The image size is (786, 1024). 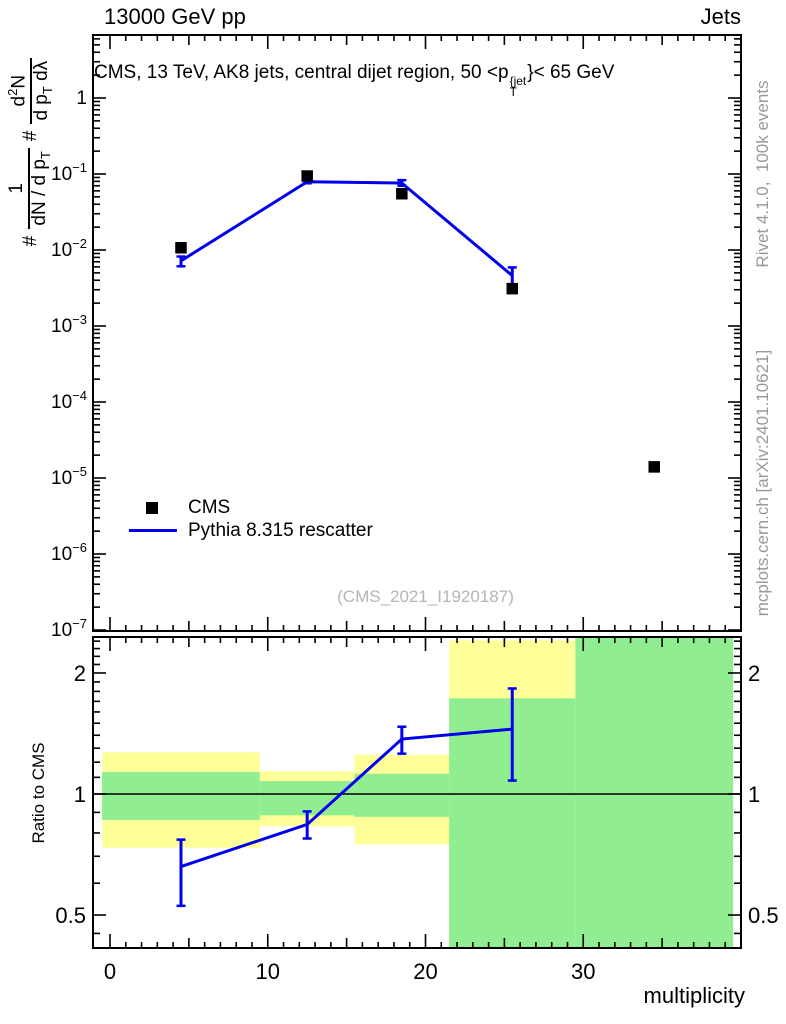 What do you see at coordinates (152, 508) in the screenshot?
I see `legend-marker-cms-square` at bounding box center [152, 508].